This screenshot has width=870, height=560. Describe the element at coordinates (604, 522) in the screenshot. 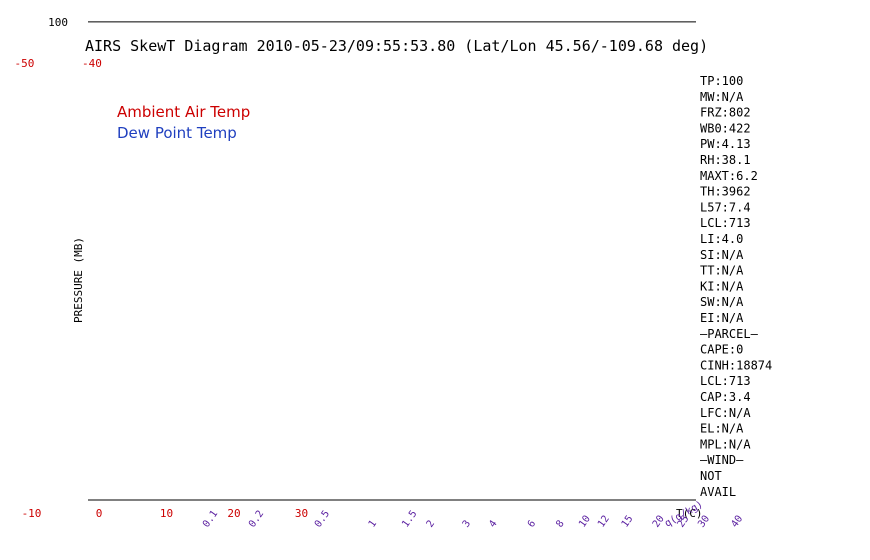

I see `mixing-ratio-label: 12` at that location.